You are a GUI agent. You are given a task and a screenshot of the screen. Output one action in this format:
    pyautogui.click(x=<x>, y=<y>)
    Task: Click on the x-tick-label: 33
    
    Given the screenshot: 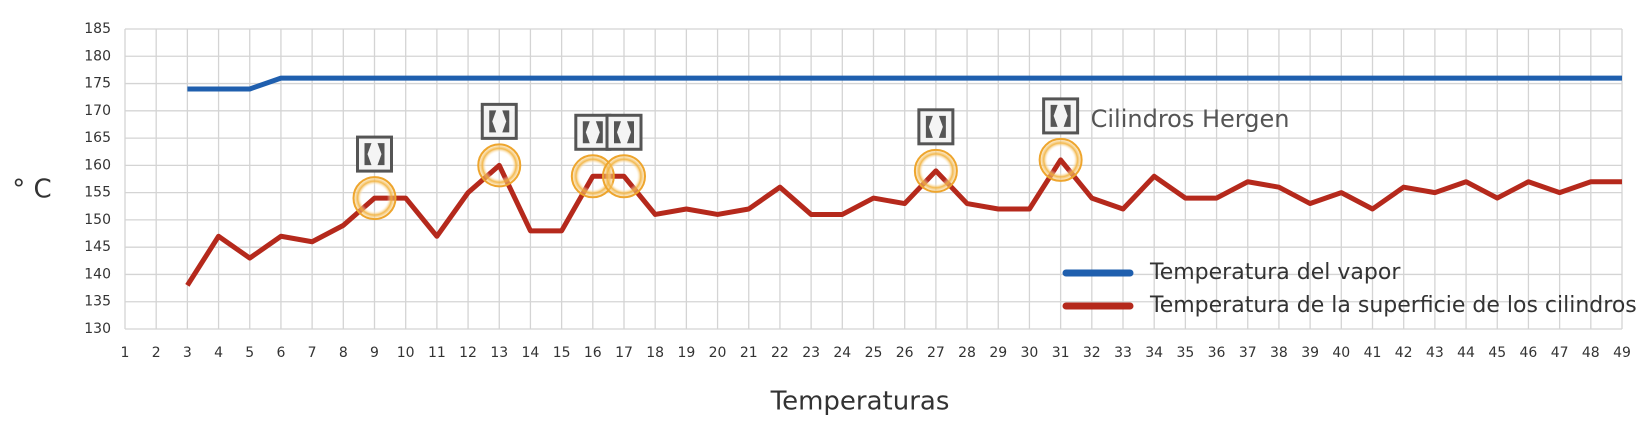 What is the action you would take?
    pyautogui.click(x=1123, y=353)
    